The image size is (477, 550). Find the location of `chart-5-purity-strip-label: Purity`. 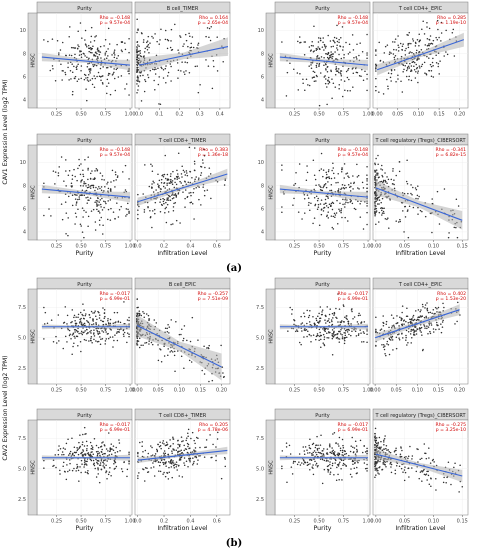

chart-5-purity-strip-label: Purity is located at coordinates (322, 285).